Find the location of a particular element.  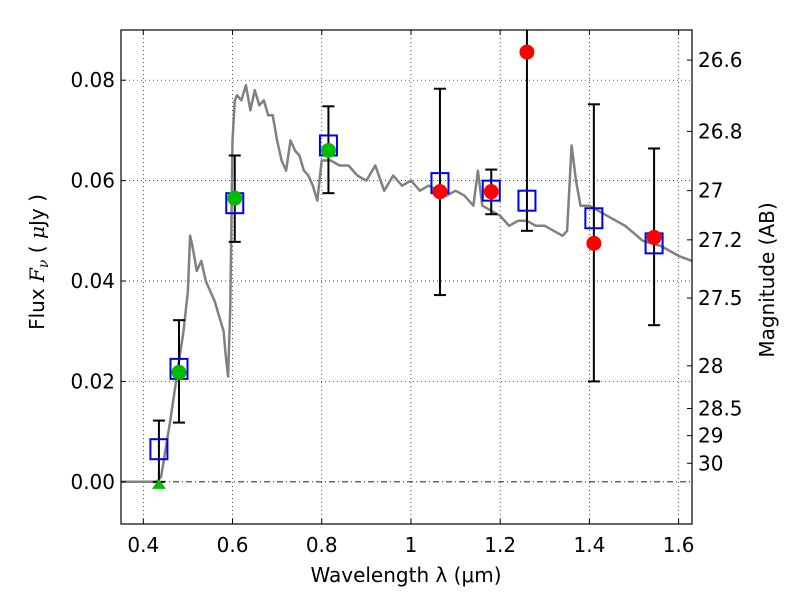

y-axis-label-mu: μ is located at coordinates (37, 232).